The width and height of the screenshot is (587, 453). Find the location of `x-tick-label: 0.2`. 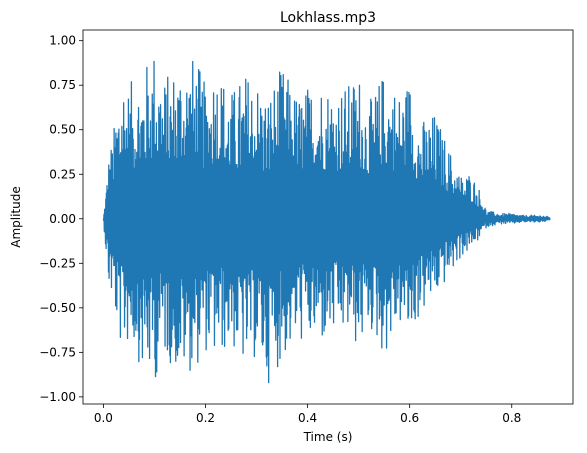

x-tick-label: 0.2 is located at coordinates (205, 418).